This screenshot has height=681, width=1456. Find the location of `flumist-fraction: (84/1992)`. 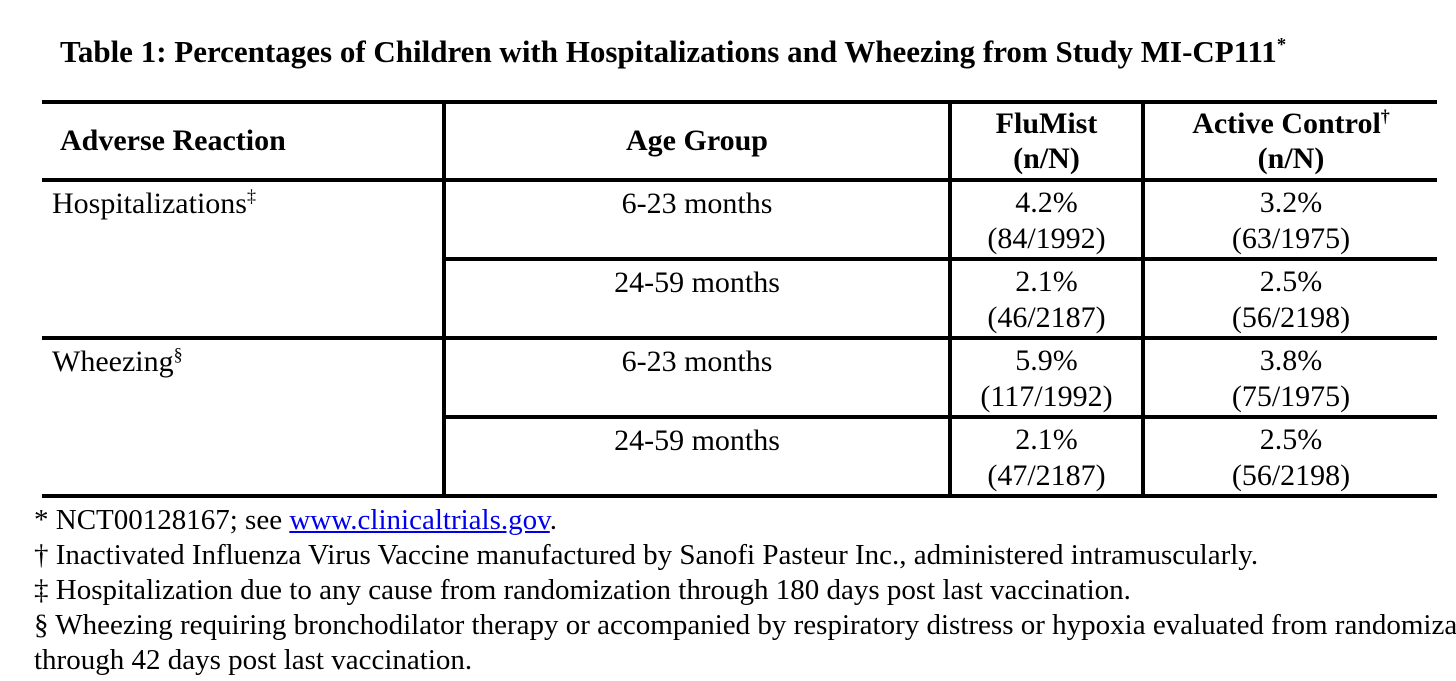

flumist-fraction: (84/1992) is located at coordinates (1046, 238).